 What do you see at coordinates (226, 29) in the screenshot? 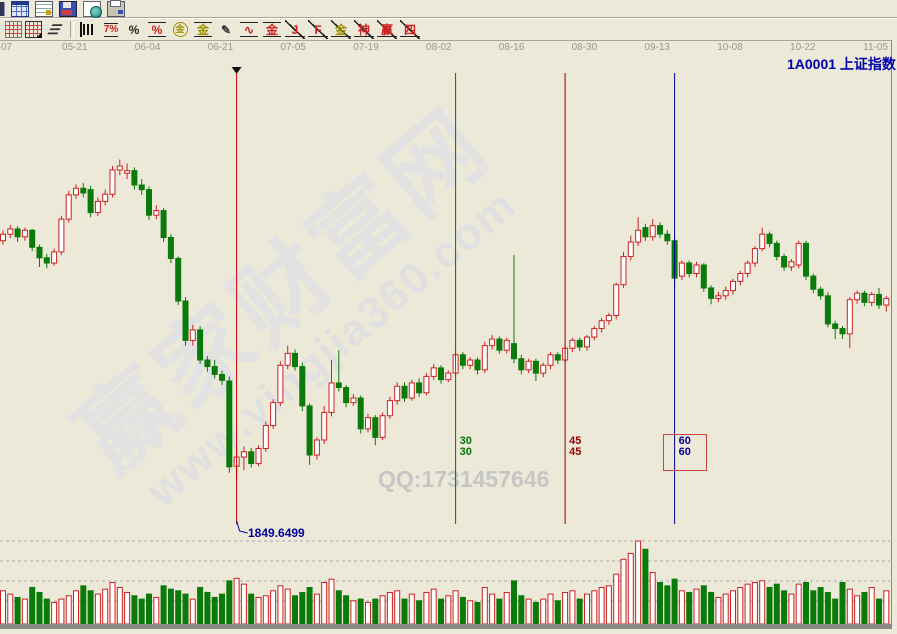
I see `brush-icon: ✎` at bounding box center [226, 29].